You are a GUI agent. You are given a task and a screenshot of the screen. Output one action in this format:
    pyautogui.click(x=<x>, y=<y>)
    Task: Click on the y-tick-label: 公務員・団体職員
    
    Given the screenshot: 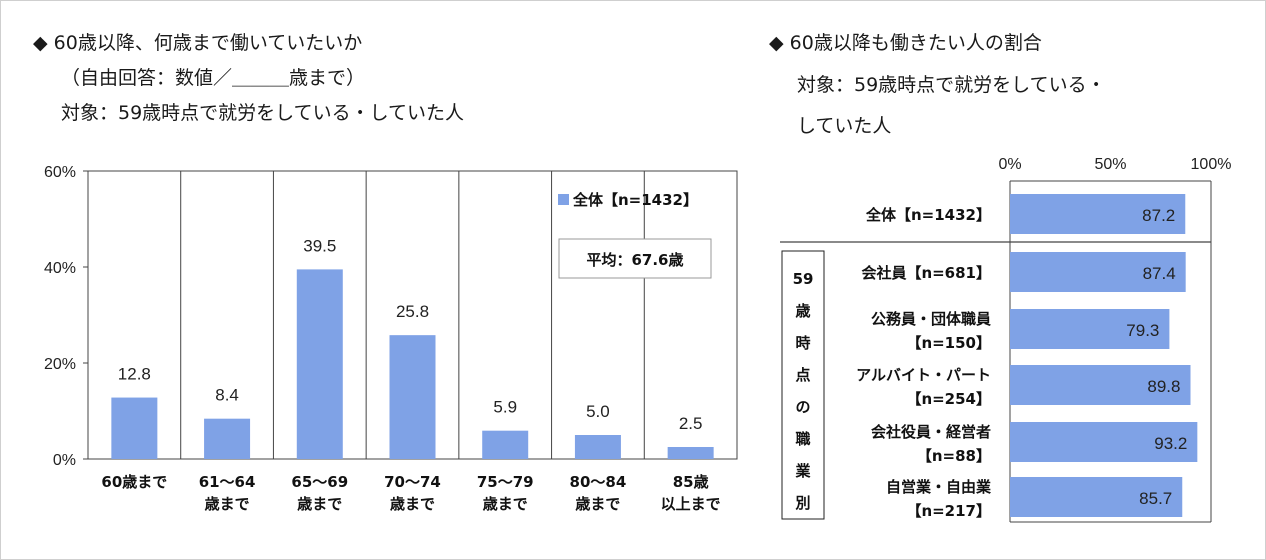 What is the action you would take?
    pyautogui.click(x=931, y=319)
    